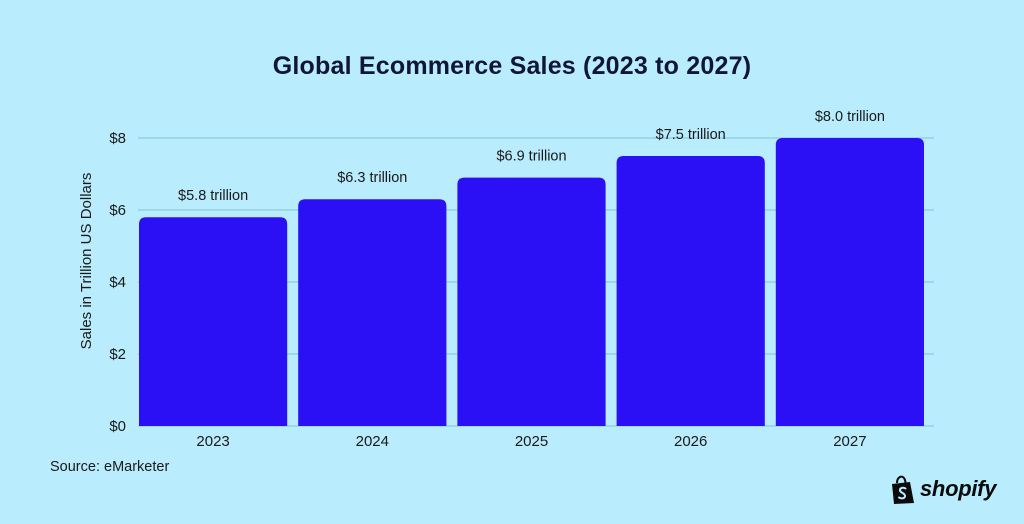 The height and width of the screenshot is (524, 1024). Describe the element at coordinates (110, 467) in the screenshot. I see `source-note: Source: eMarketer` at that location.